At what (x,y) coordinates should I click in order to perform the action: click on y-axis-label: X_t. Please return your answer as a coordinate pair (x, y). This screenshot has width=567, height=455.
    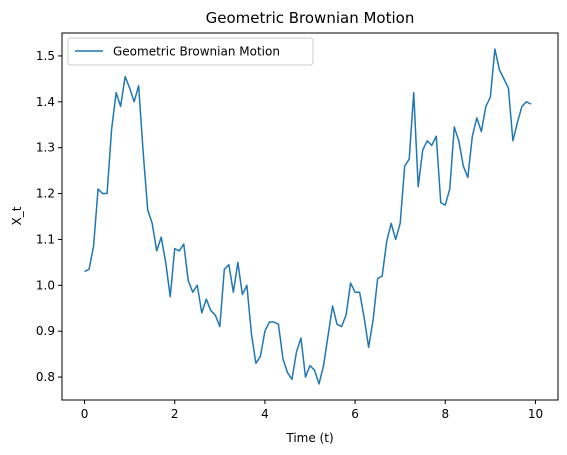
    Looking at the image, I should click on (17, 215).